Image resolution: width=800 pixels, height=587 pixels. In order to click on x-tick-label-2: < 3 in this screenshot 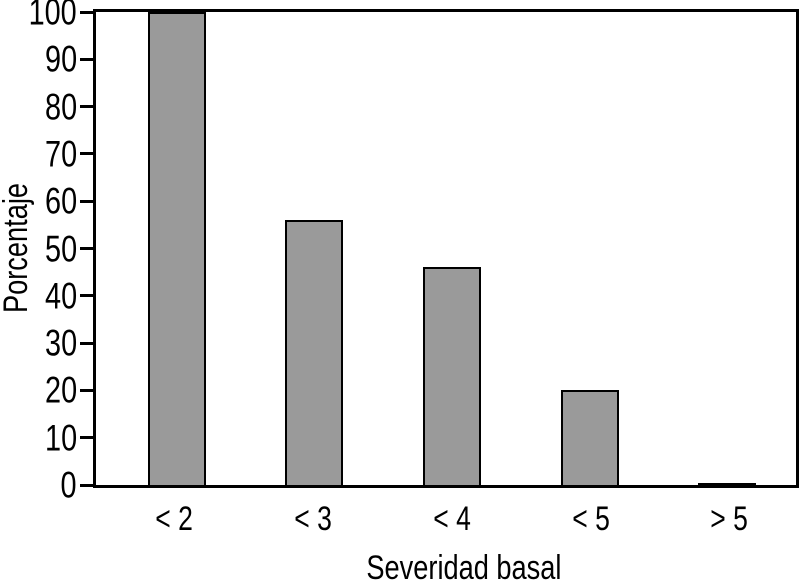, I will do `click(313, 519)`.